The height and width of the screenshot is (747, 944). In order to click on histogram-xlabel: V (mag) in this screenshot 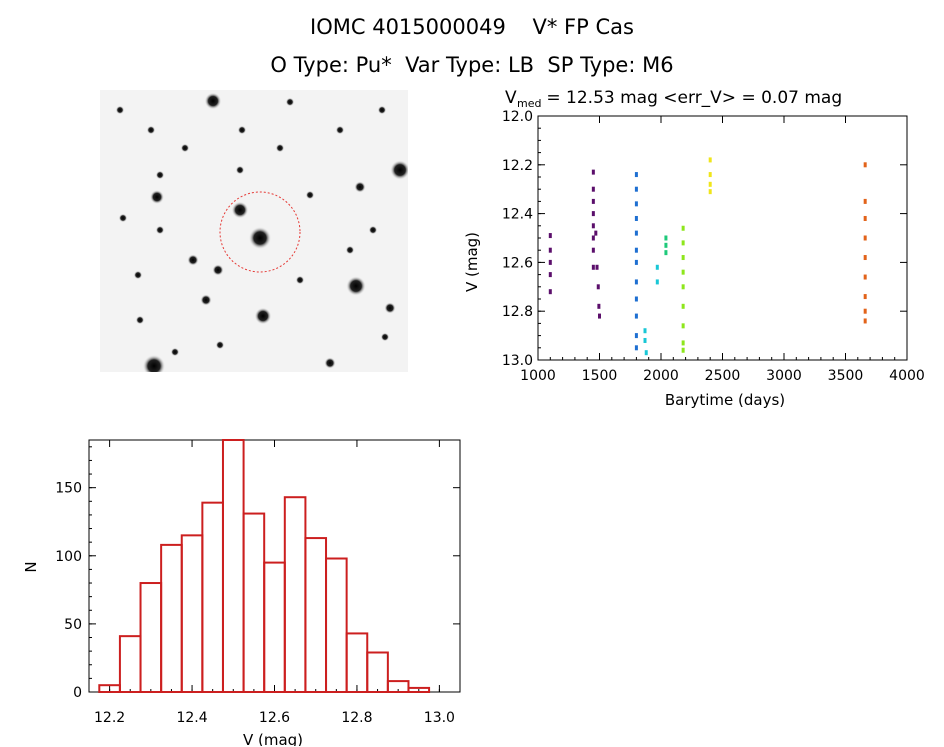, I will do `click(273, 738)`.